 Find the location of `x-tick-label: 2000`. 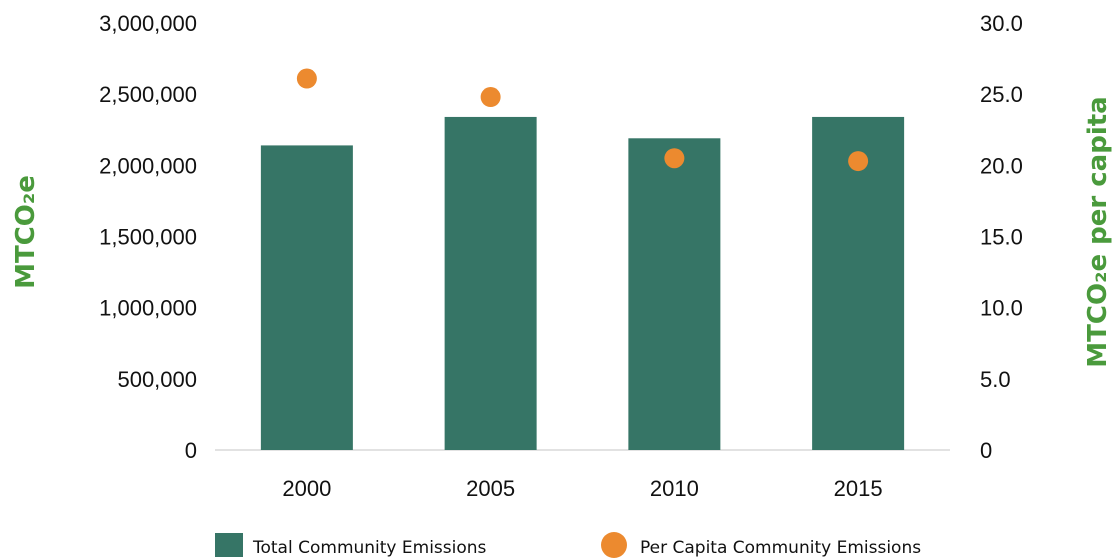

x-tick-label: 2000 is located at coordinates (306, 488).